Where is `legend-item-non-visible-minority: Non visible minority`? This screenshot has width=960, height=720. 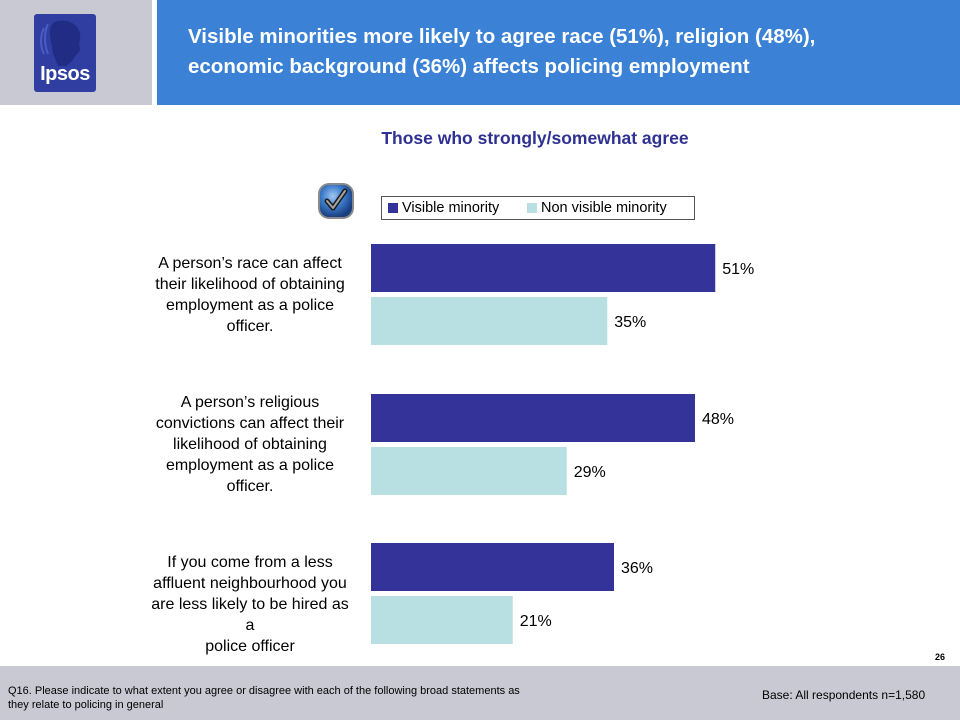
legend-item-non-visible-minority: Non visible minority is located at coordinates (597, 208).